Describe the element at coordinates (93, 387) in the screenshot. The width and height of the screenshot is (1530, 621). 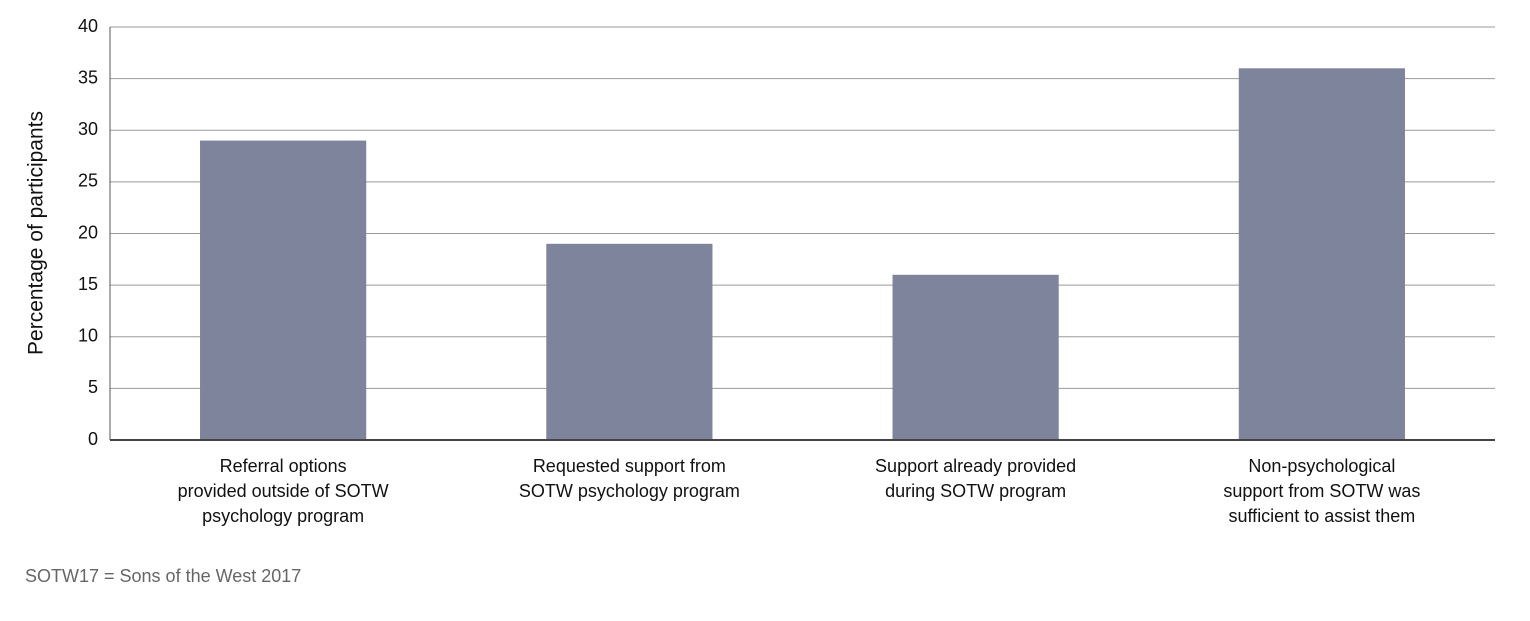
I see `y-tick-label: 5` at that location.